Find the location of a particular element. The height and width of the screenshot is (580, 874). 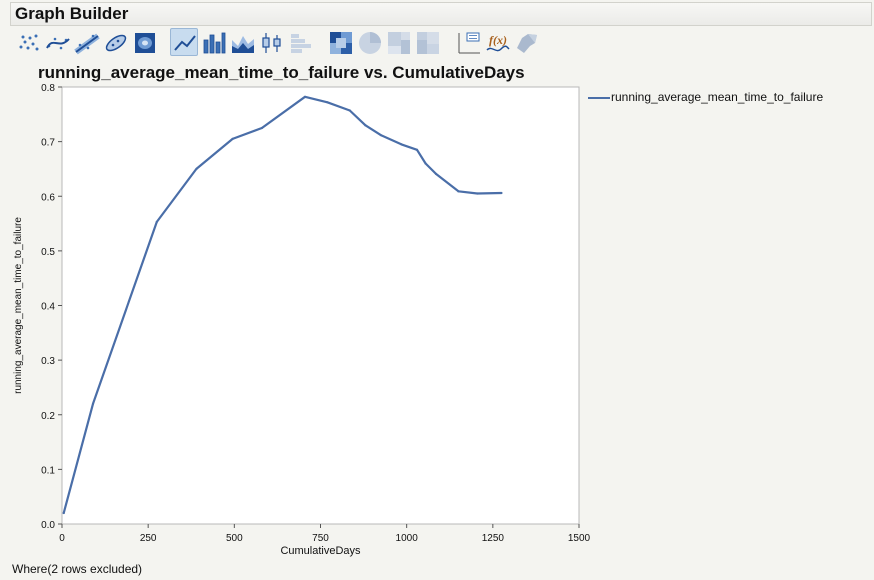

y-tick-label: 0.3 is located at coordinates (48, 361).